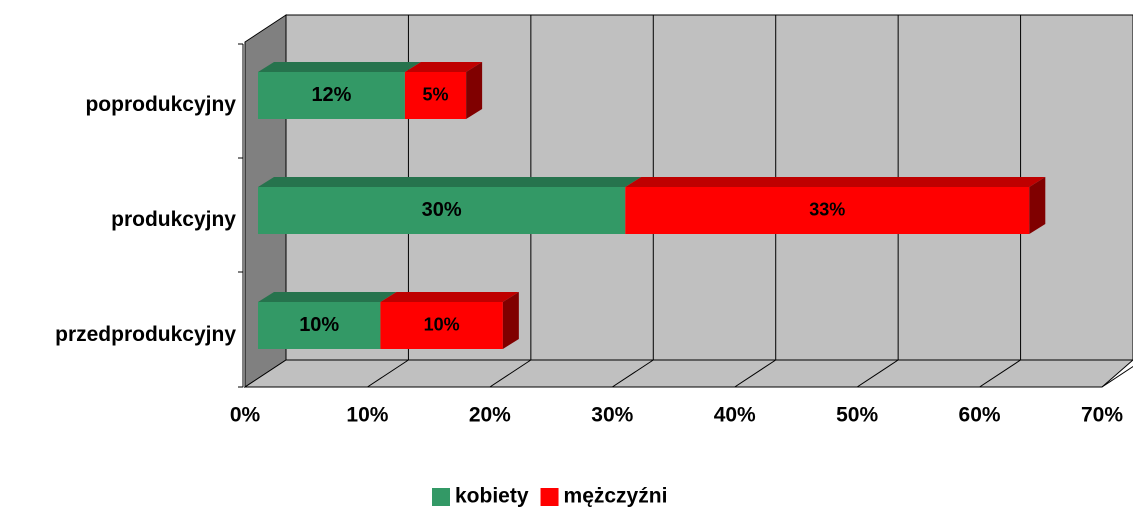 This screenshot has width=1133, height=509. What do you see at coordinates (245, 415) in the screenshot?
I see `x-tick-label: 0%` at bounding box center [245, 415].